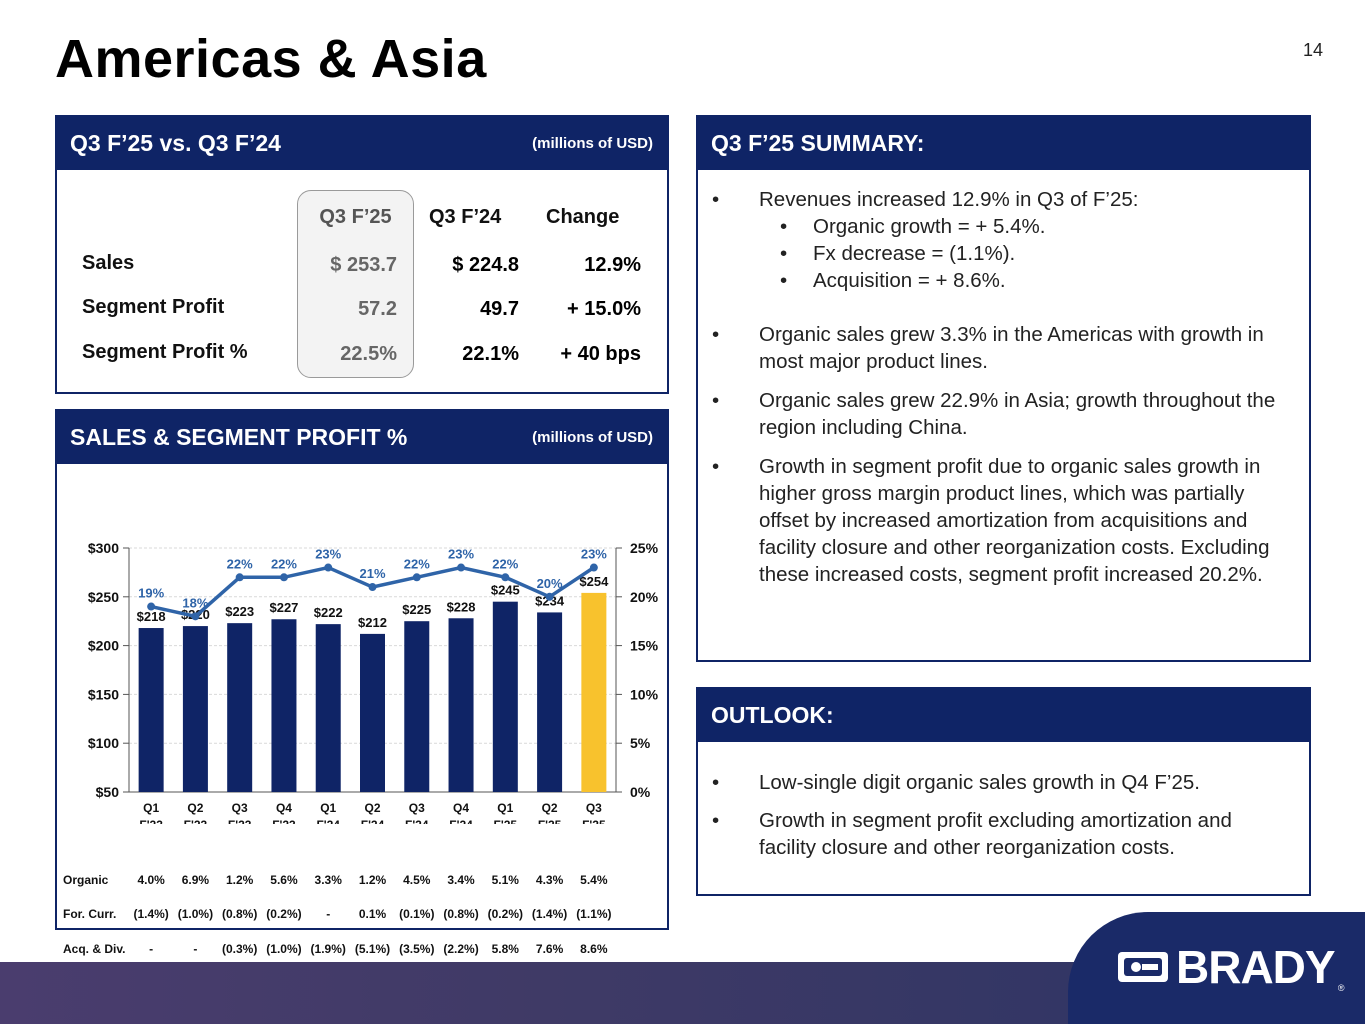 This screenshot has width=1365, height=1024. I want to click on sales-bar-label: $222, so click(328, 612).